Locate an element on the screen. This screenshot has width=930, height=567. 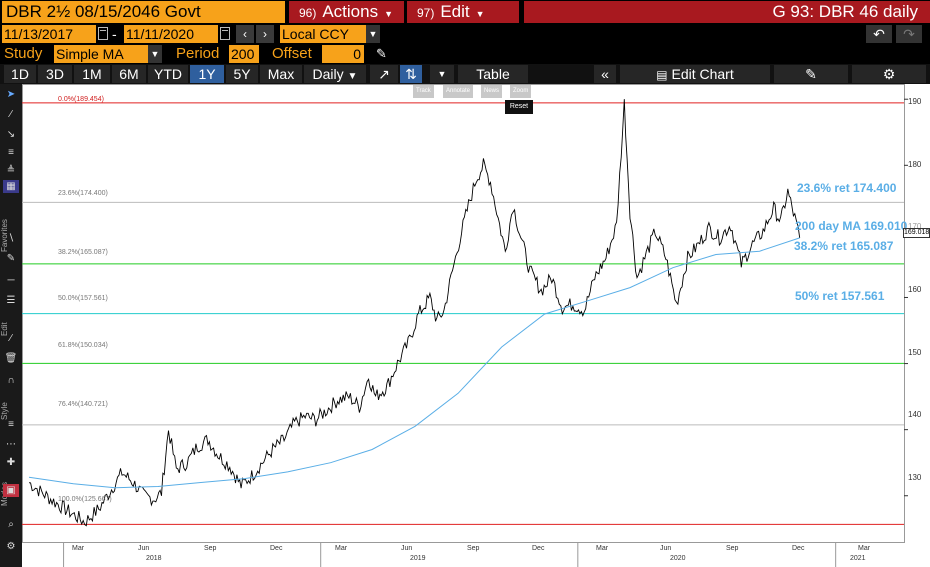
chart-icon: ▤ is located at coordinates (662, 75).